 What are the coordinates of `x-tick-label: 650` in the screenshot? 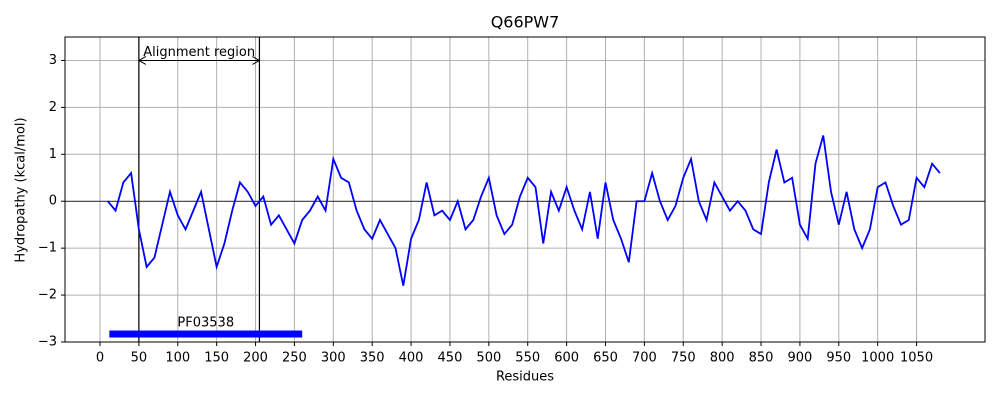 It's located at (605, 358).